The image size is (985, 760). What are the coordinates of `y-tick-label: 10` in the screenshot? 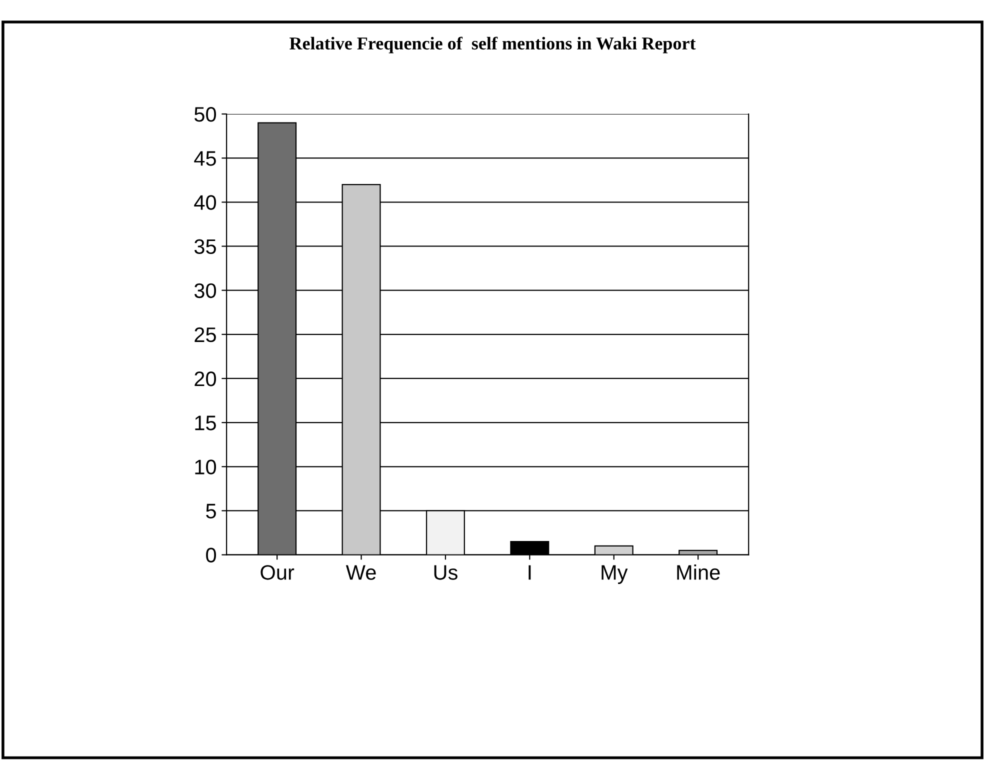 It's located at (205, 467).